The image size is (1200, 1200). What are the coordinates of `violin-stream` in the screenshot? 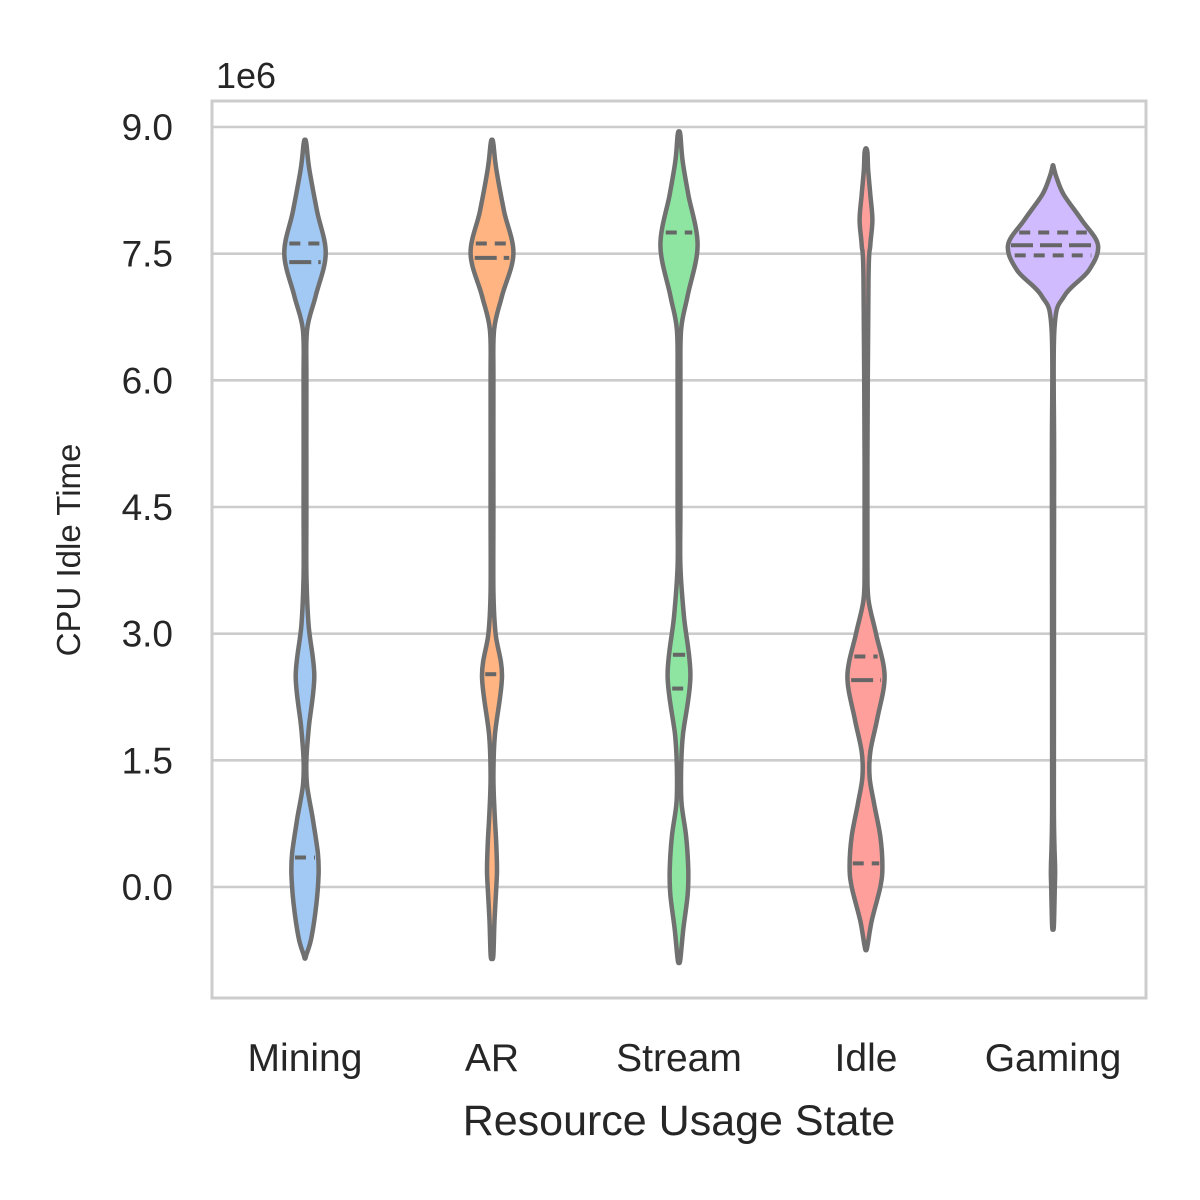 It's located at (679, 547).